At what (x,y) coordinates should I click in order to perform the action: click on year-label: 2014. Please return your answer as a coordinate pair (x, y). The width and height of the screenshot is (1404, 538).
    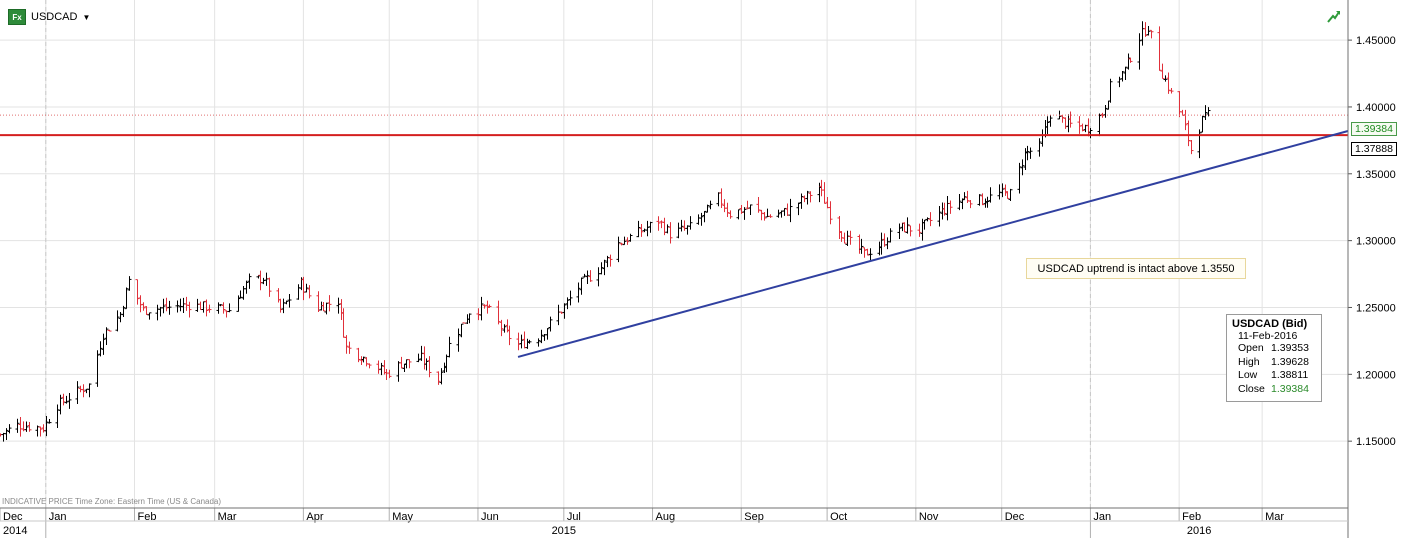
    Looking at the image, I should click on (15, 531).